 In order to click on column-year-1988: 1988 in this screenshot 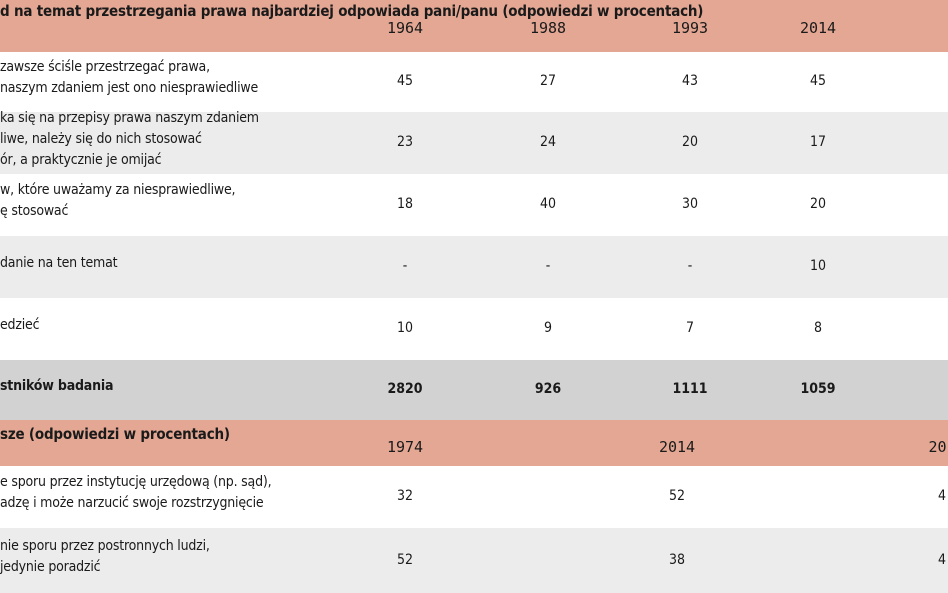, I will do `click(548, 28)`.